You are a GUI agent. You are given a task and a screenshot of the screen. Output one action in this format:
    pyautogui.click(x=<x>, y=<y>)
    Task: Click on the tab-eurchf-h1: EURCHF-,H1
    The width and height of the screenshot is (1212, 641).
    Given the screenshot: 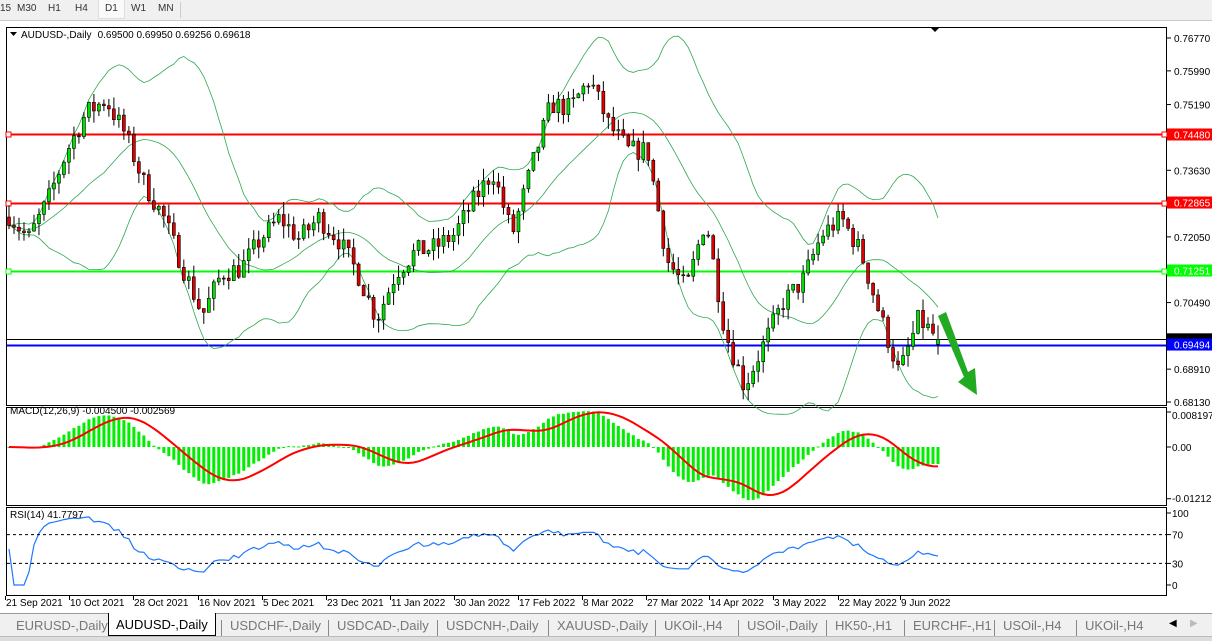 What is the action you would take?
    pyautogui.click(x=952, y=625)
    